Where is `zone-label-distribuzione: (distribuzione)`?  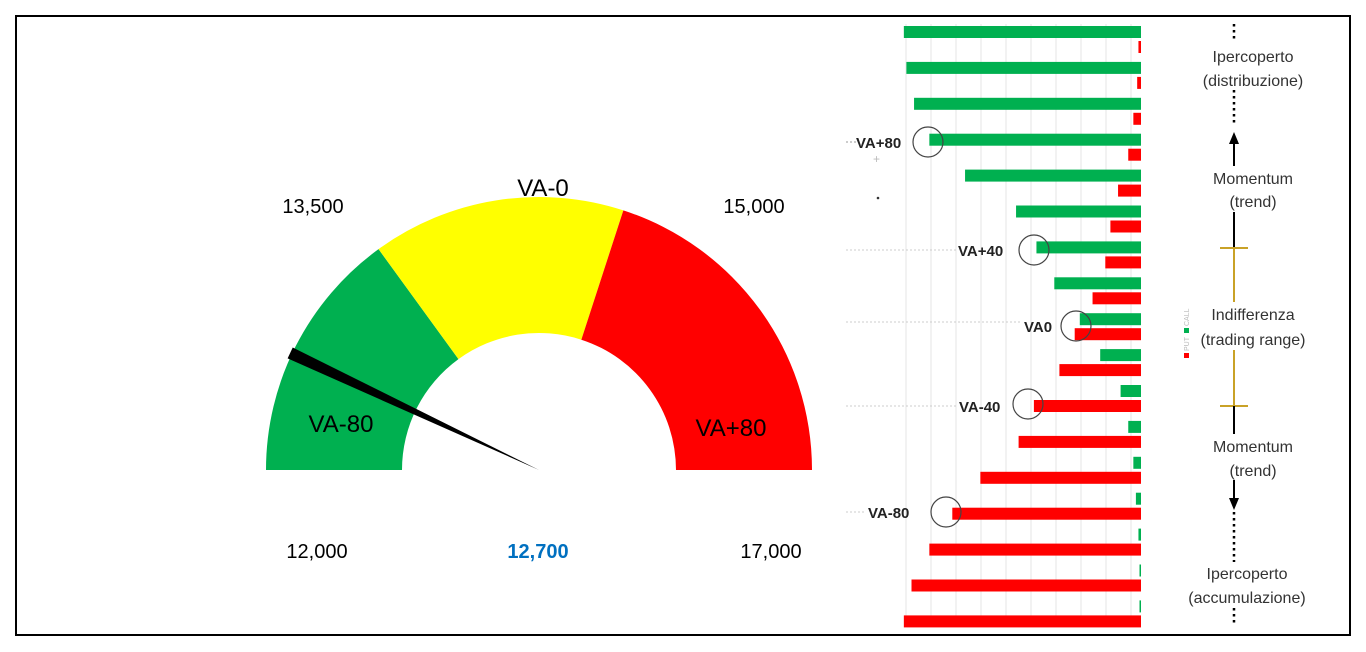
zone-label-distribuzione: (distribuzione) is located at coordinates (1253, 81).